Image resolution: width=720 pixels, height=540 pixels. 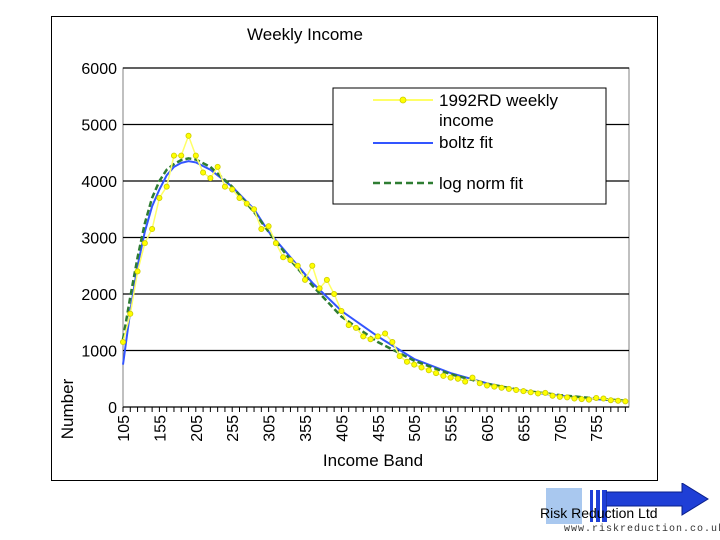 What do you see at coordinates (99, 352) in the screenshot?
I see `y-tick-label: 1000` at bounding box center [99, 352].